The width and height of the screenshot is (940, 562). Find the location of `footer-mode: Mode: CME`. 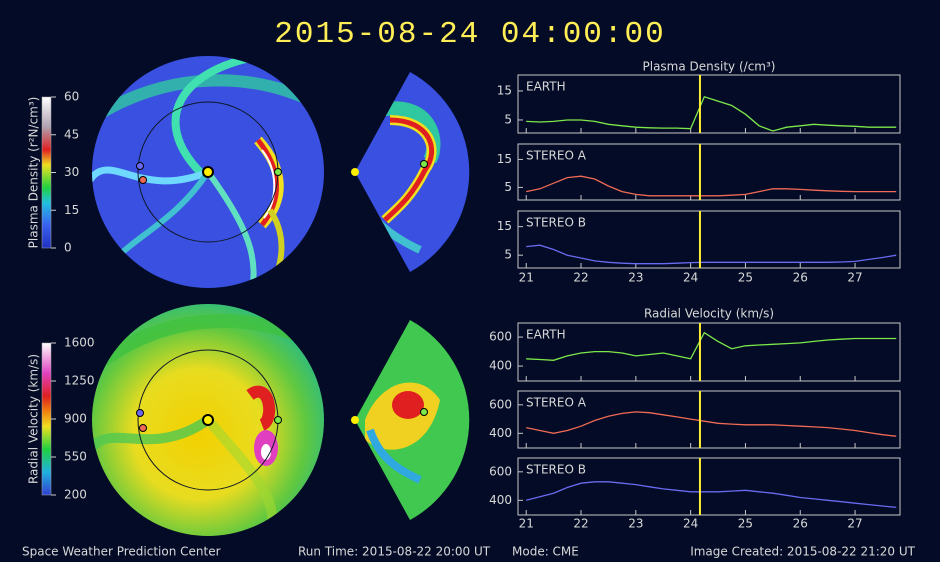

footer-mode: Mode: CME is located at coordinates (545, 552).